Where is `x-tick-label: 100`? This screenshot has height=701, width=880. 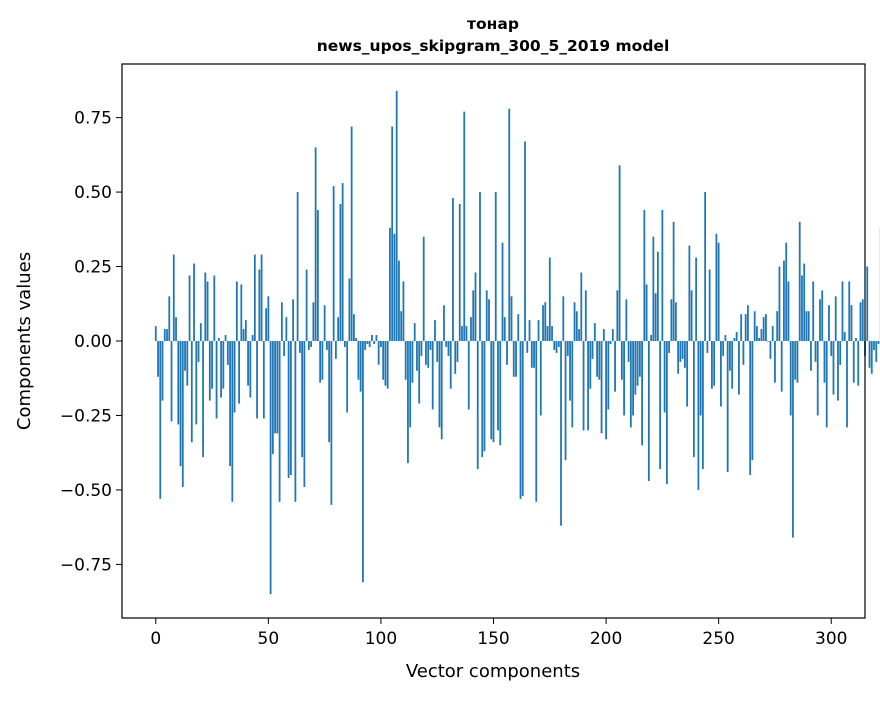
x-tick-label: 100 is located at coordinates (381, 639).